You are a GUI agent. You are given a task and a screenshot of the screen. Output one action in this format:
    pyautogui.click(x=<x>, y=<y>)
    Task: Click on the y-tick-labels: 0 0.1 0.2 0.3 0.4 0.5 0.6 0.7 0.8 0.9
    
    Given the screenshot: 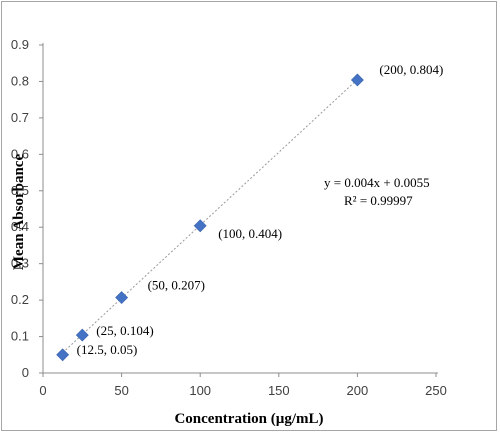 What is the action you would take?
    pyautogui.click(x=27, y=208)
    